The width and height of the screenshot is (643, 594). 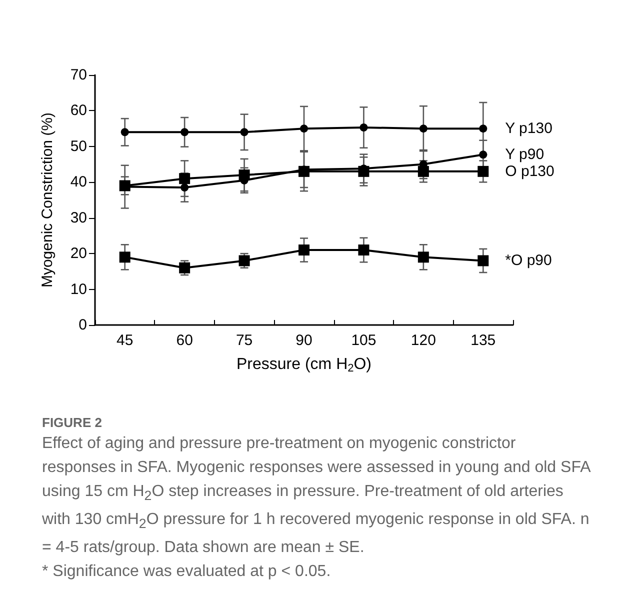 What do you see at coordinates (78, 182) in the screenshot?
I see `y-tick-label: 40` at bounding box center [78, 182].